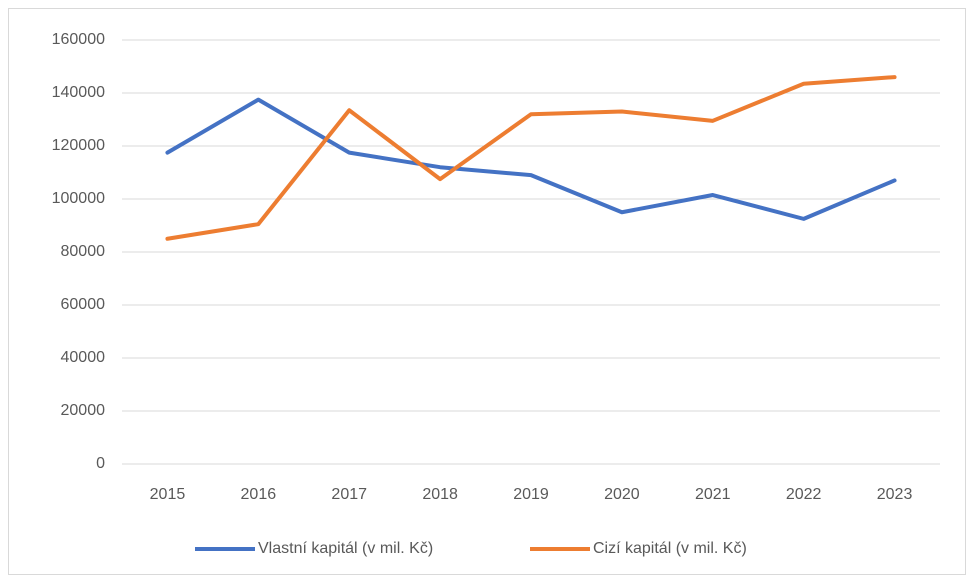  Describe the element at coordinates (670, 548) in the screenshot. I see `legend-label: Cizí kapitál (v mil. Kč)` at that location.